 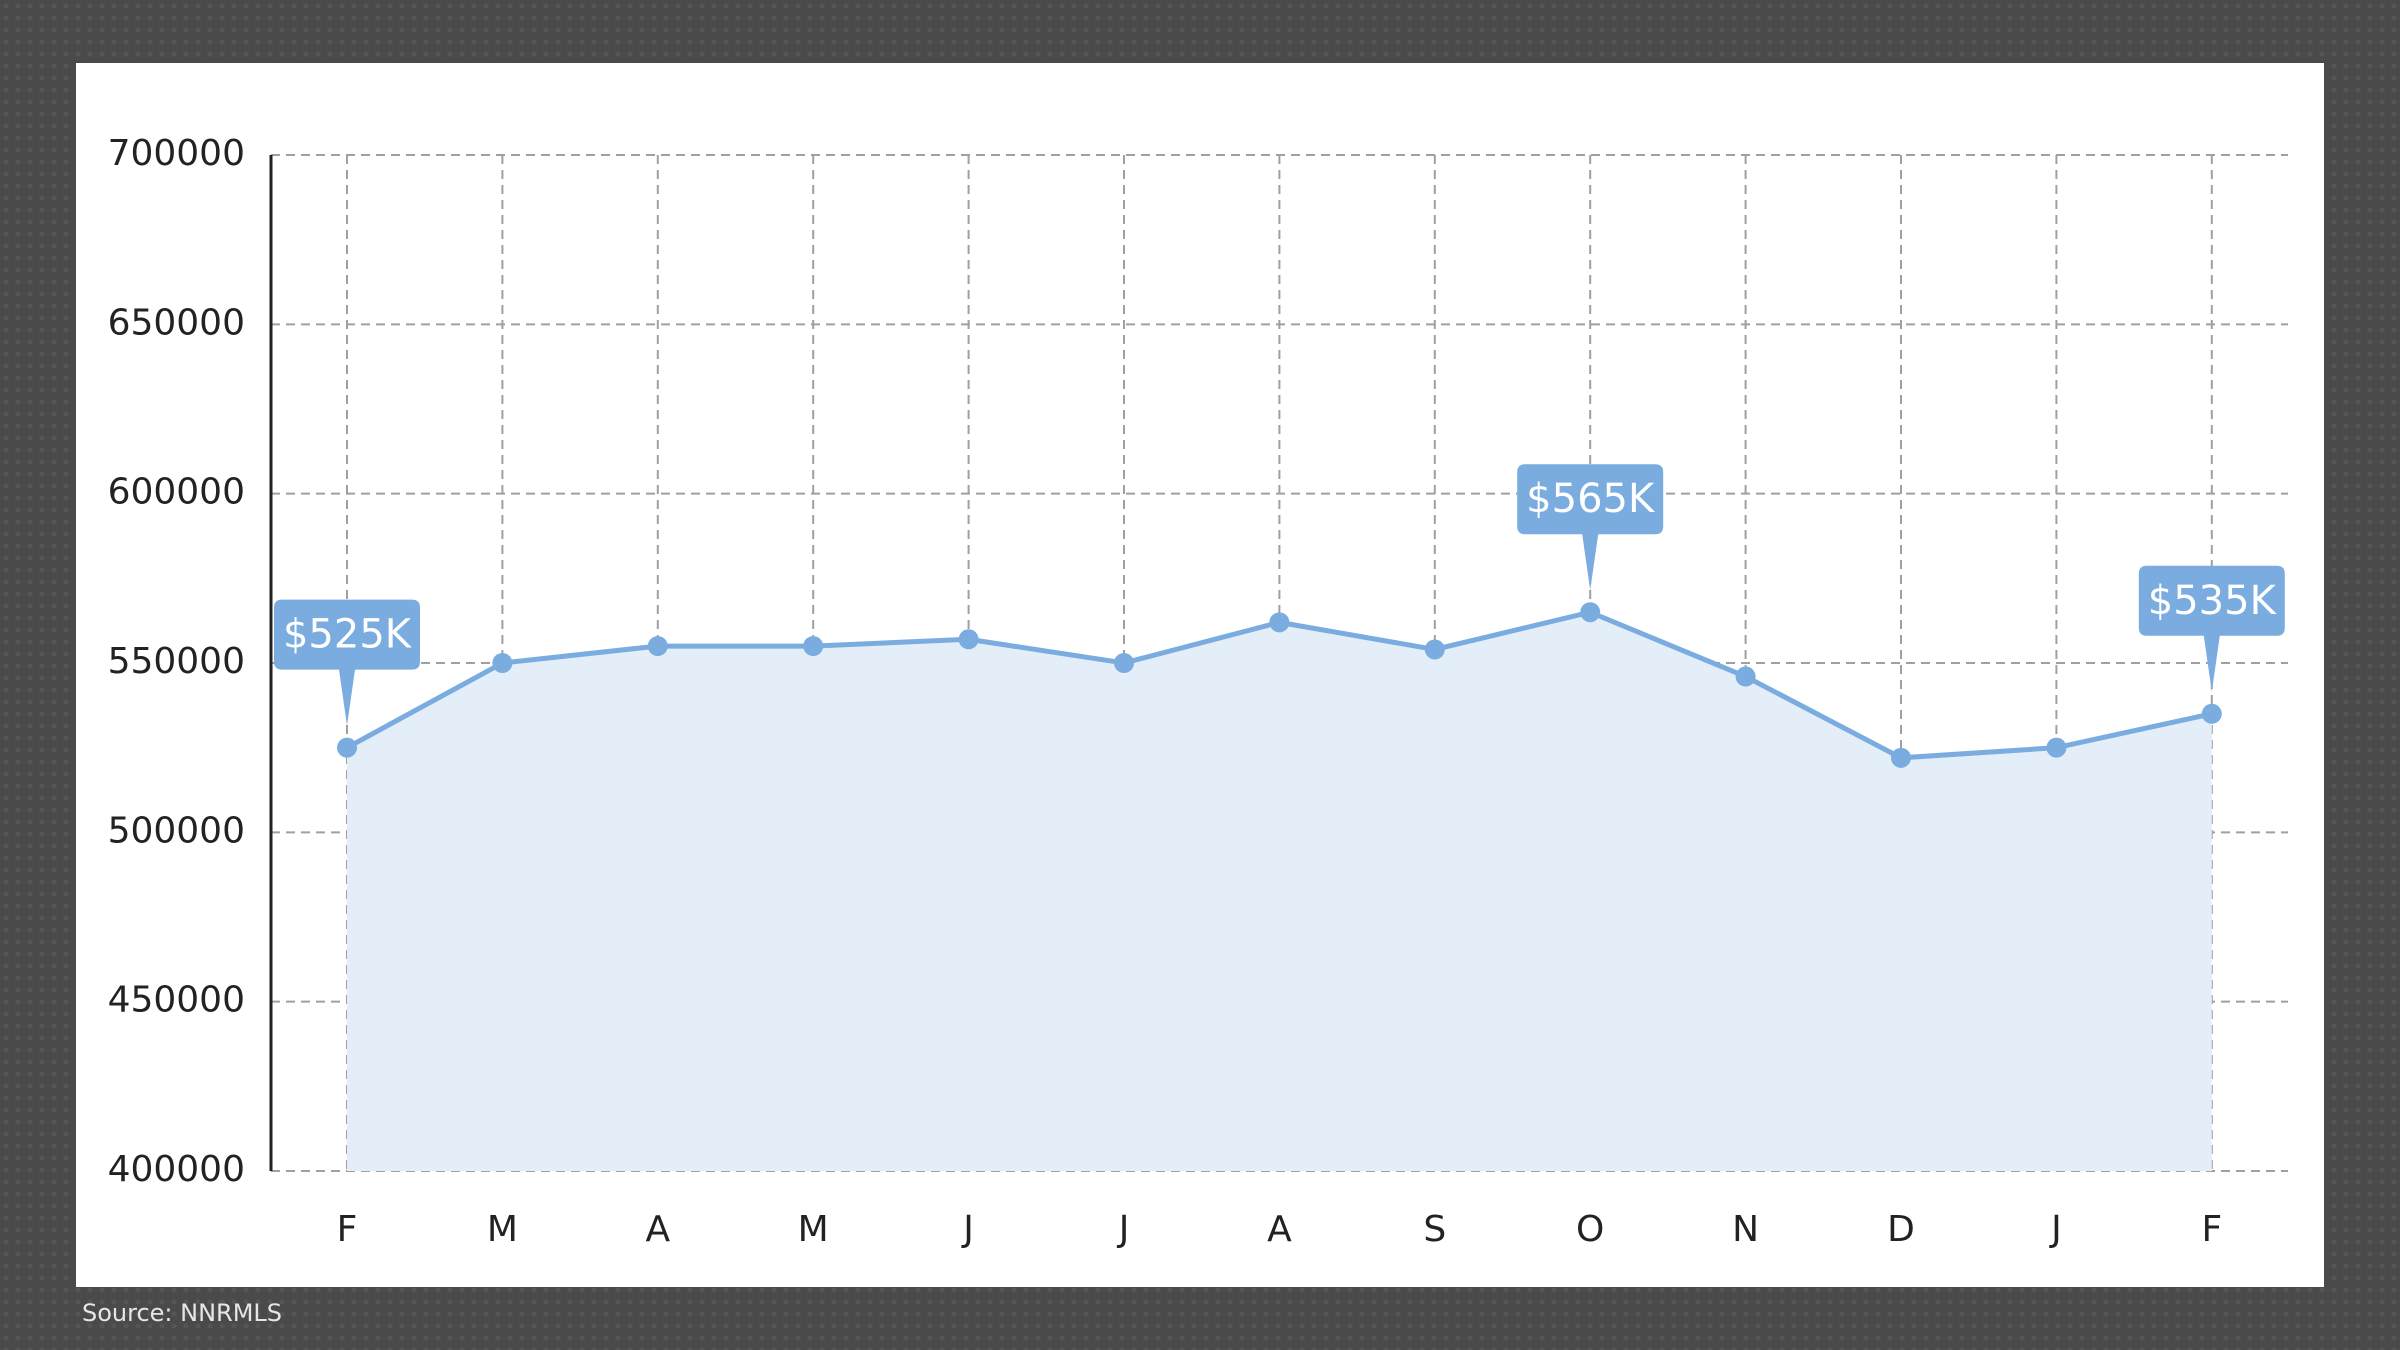 I want to click on y-tick-label: 600000, so click(x=176, y=492).